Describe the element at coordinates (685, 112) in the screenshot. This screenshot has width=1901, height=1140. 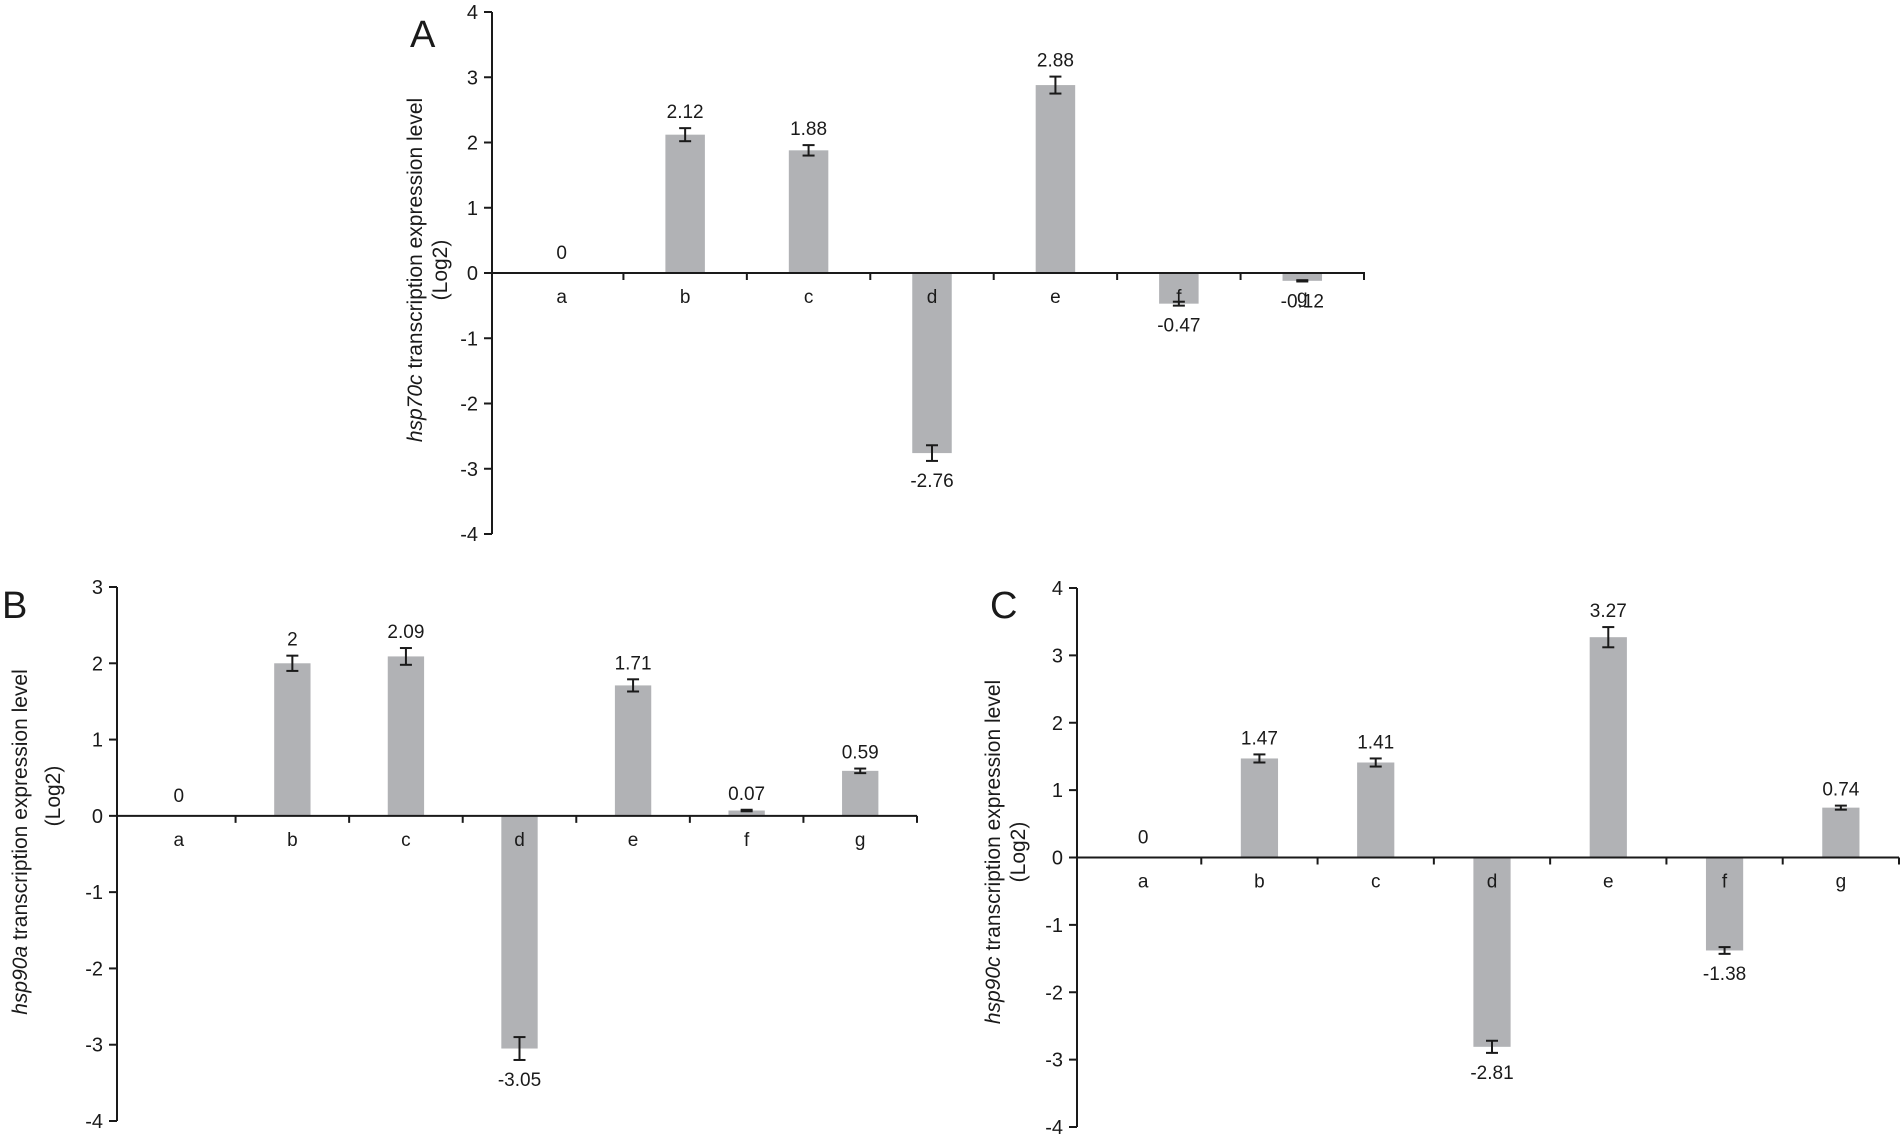
I see `data-label-b: 2.12` at that location.